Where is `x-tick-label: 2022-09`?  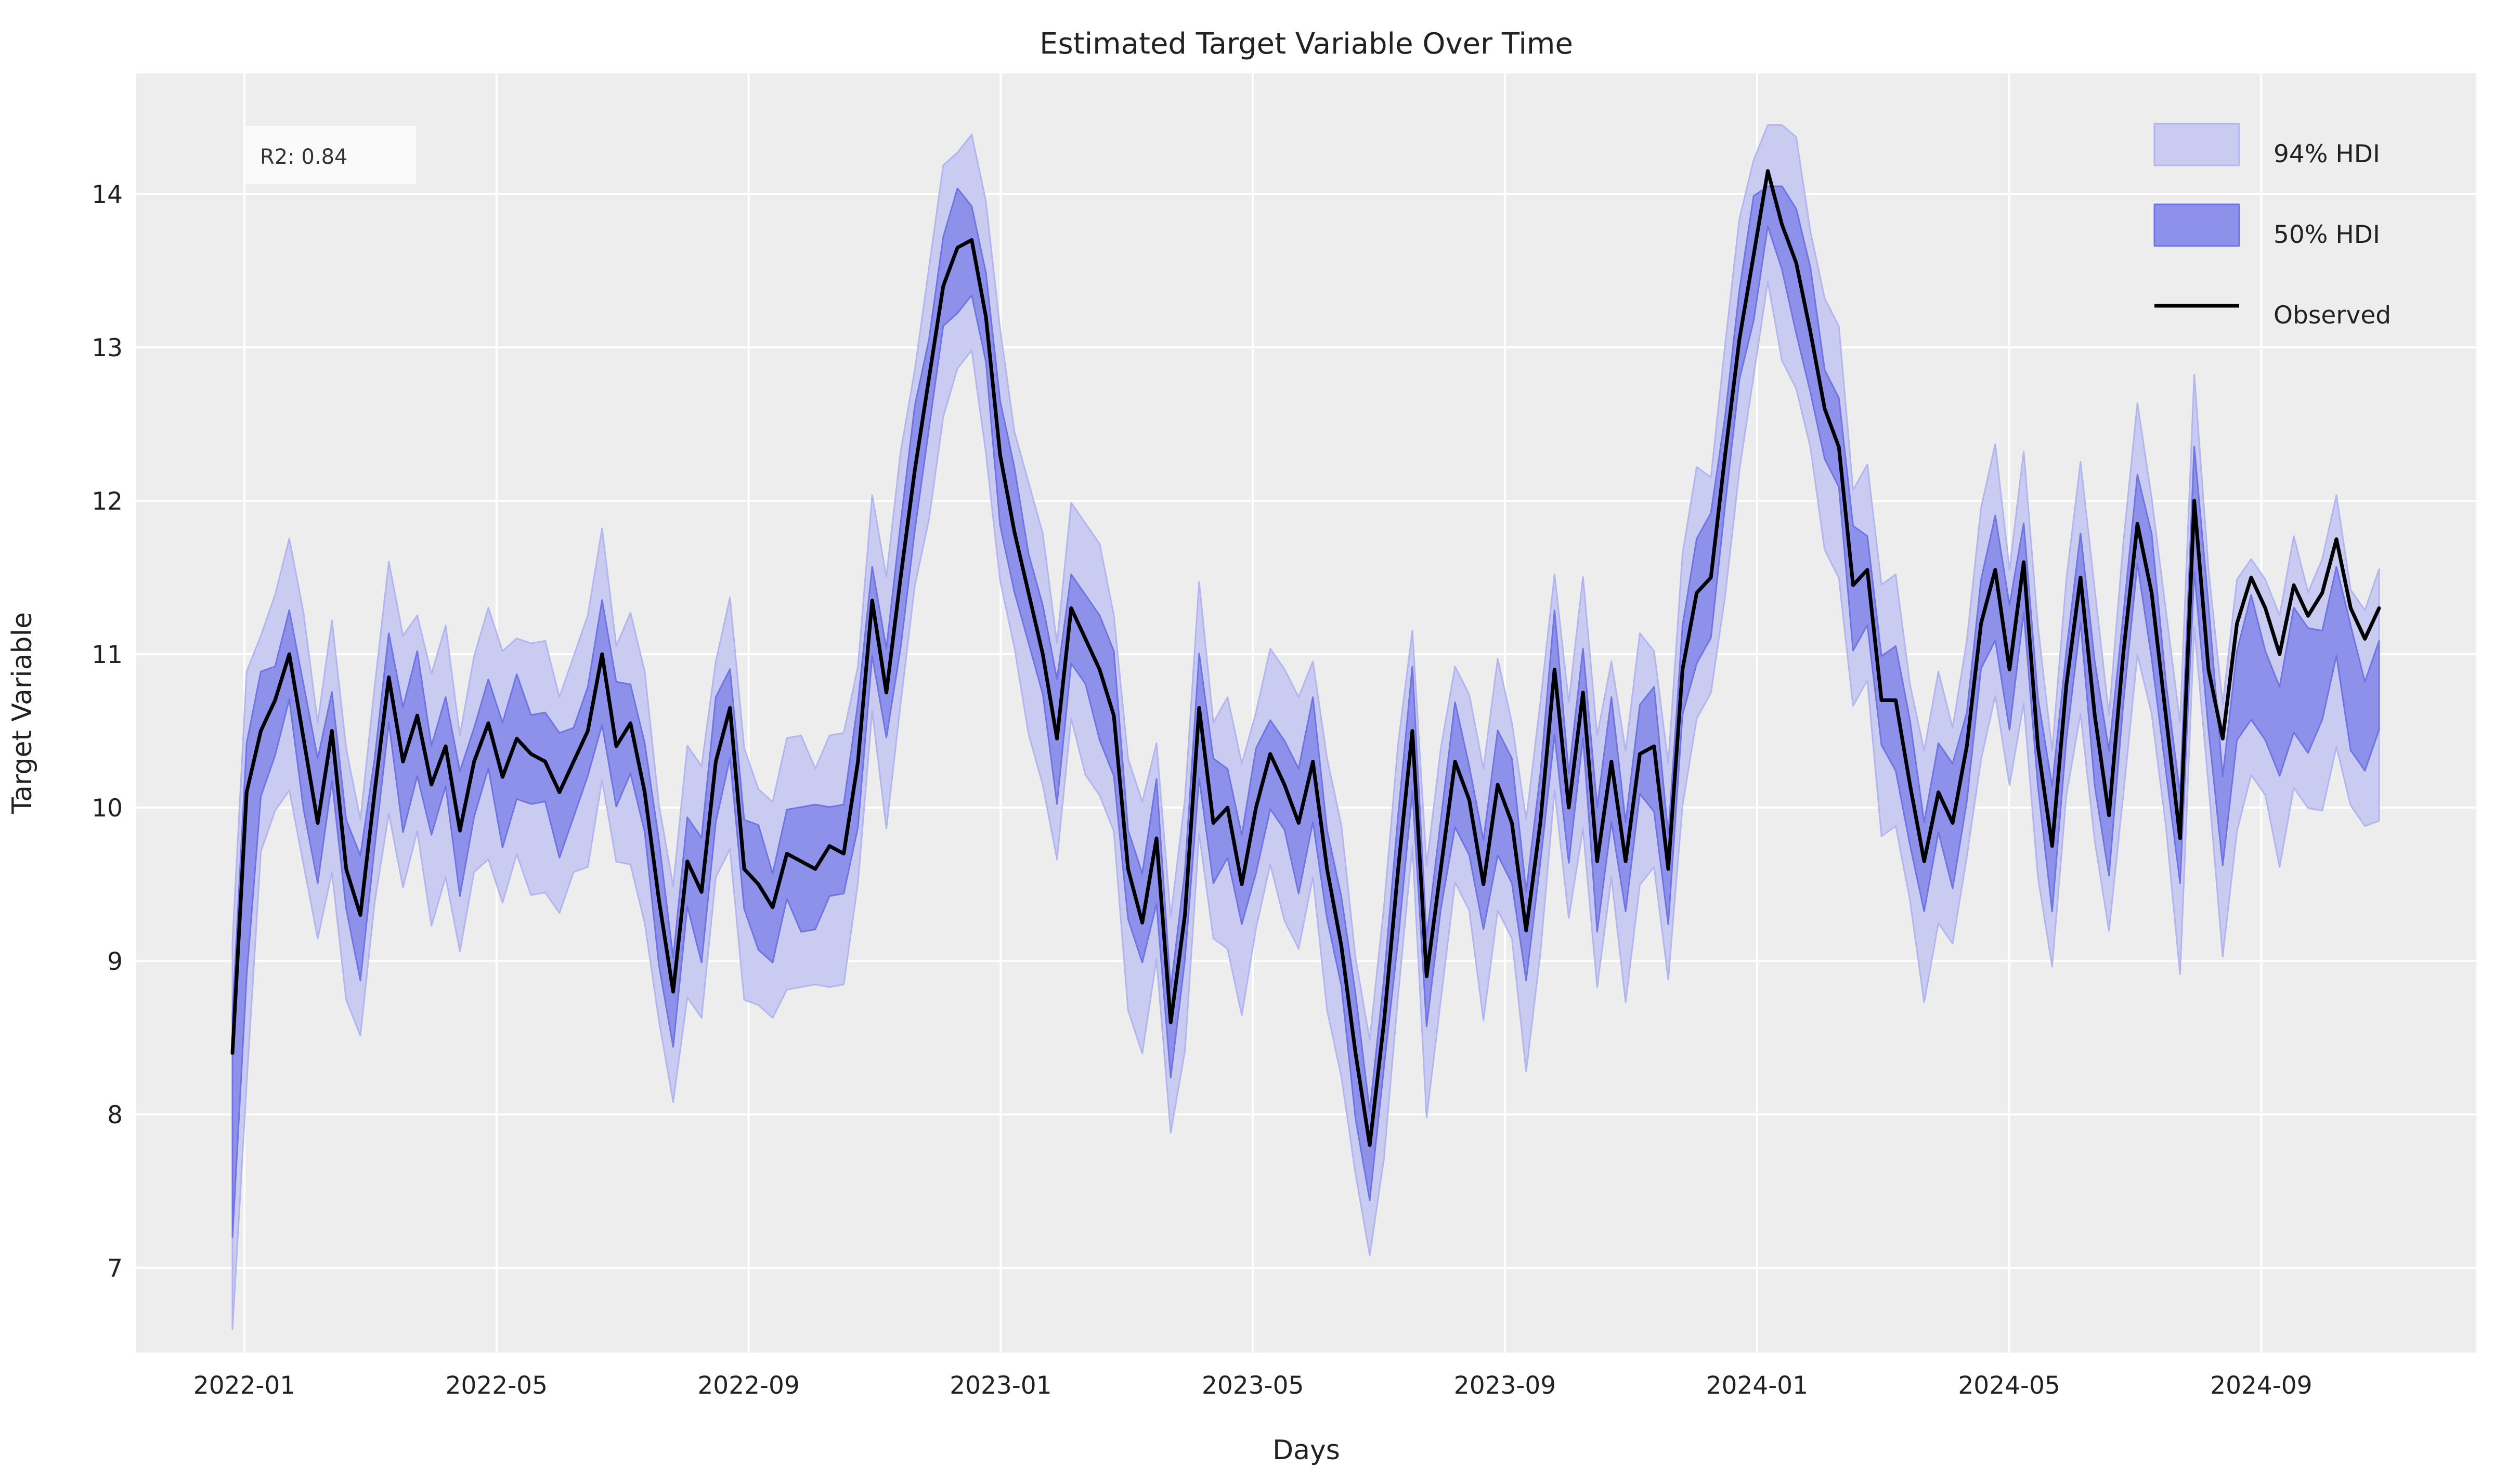
x-tick-label: 2022-09 is located at coordinates (748, 1385).